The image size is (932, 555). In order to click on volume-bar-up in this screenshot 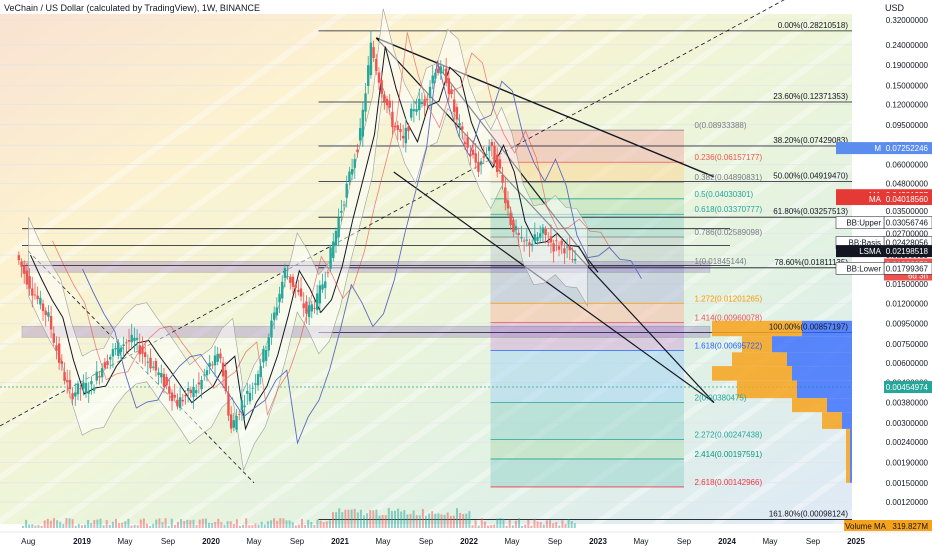, I will do `click(757, 344)`.